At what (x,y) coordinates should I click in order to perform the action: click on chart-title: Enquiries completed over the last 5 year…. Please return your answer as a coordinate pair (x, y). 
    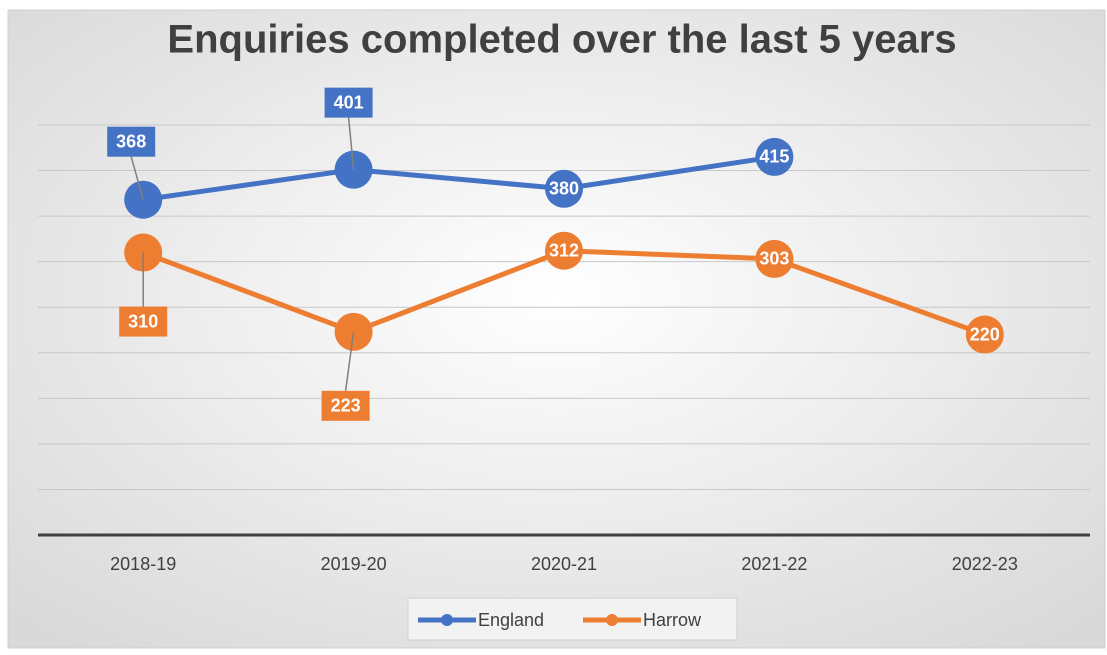
    Looking at the image, I should click on (561, 40).